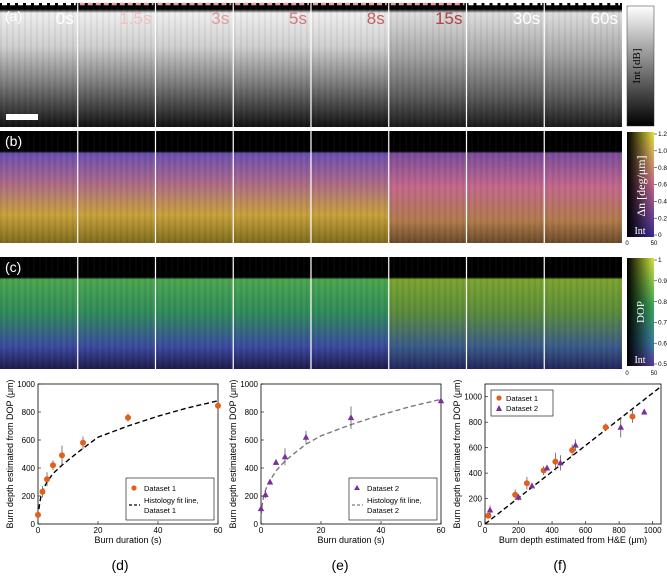 The height and width of the screenshot is (576, 667). Describe the element at coordinates (662, 323) in the screenshot. I see `colorbar-tick-label: 0.7` at that location.